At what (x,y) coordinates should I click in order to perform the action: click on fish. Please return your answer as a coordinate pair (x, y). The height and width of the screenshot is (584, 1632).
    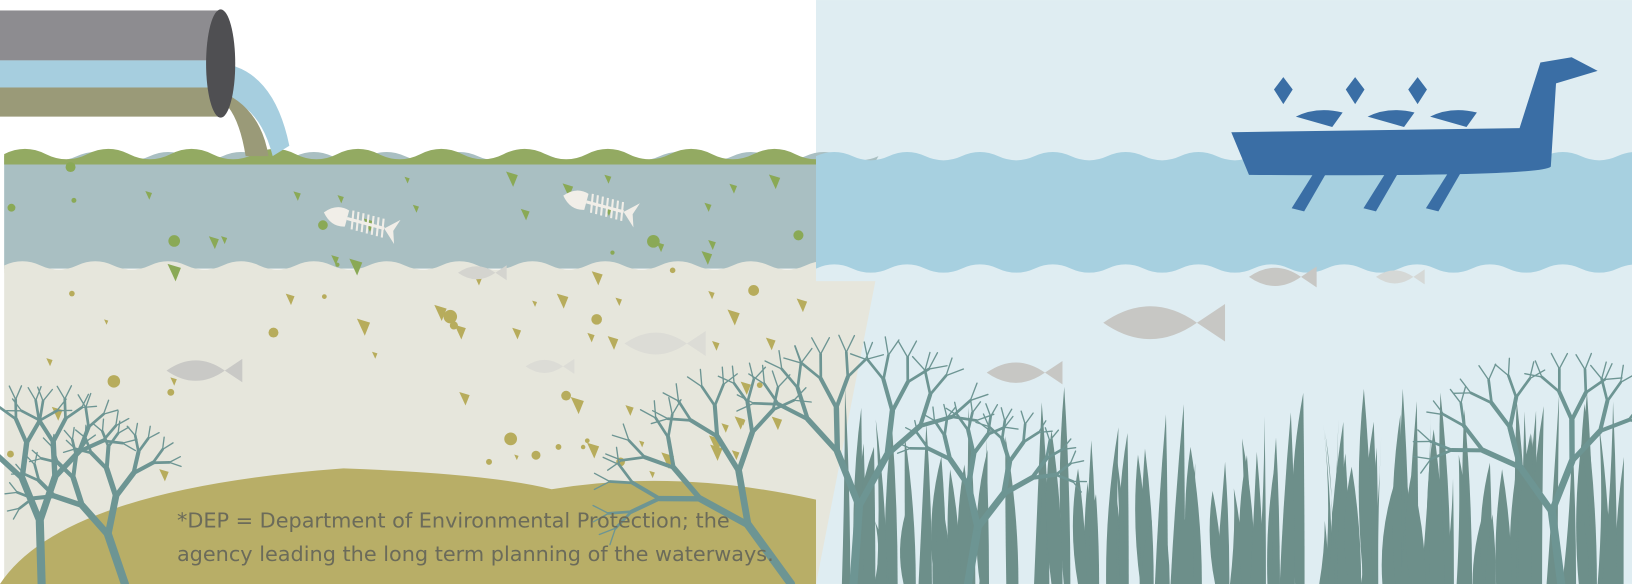
    Looking at the image, I should click on (1164, 322).